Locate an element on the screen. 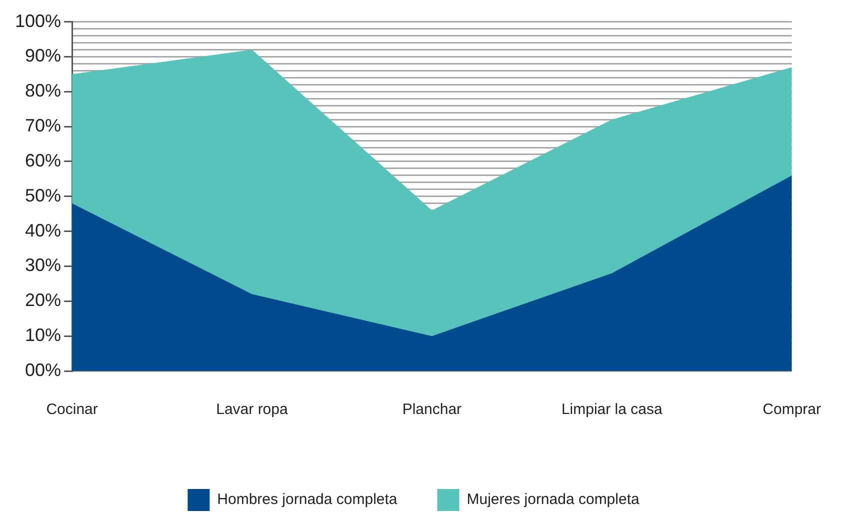 Image resolution: width=859 pixels, height=529 pixels. y-tick-label: 100% is located at coordinates (38, 20).